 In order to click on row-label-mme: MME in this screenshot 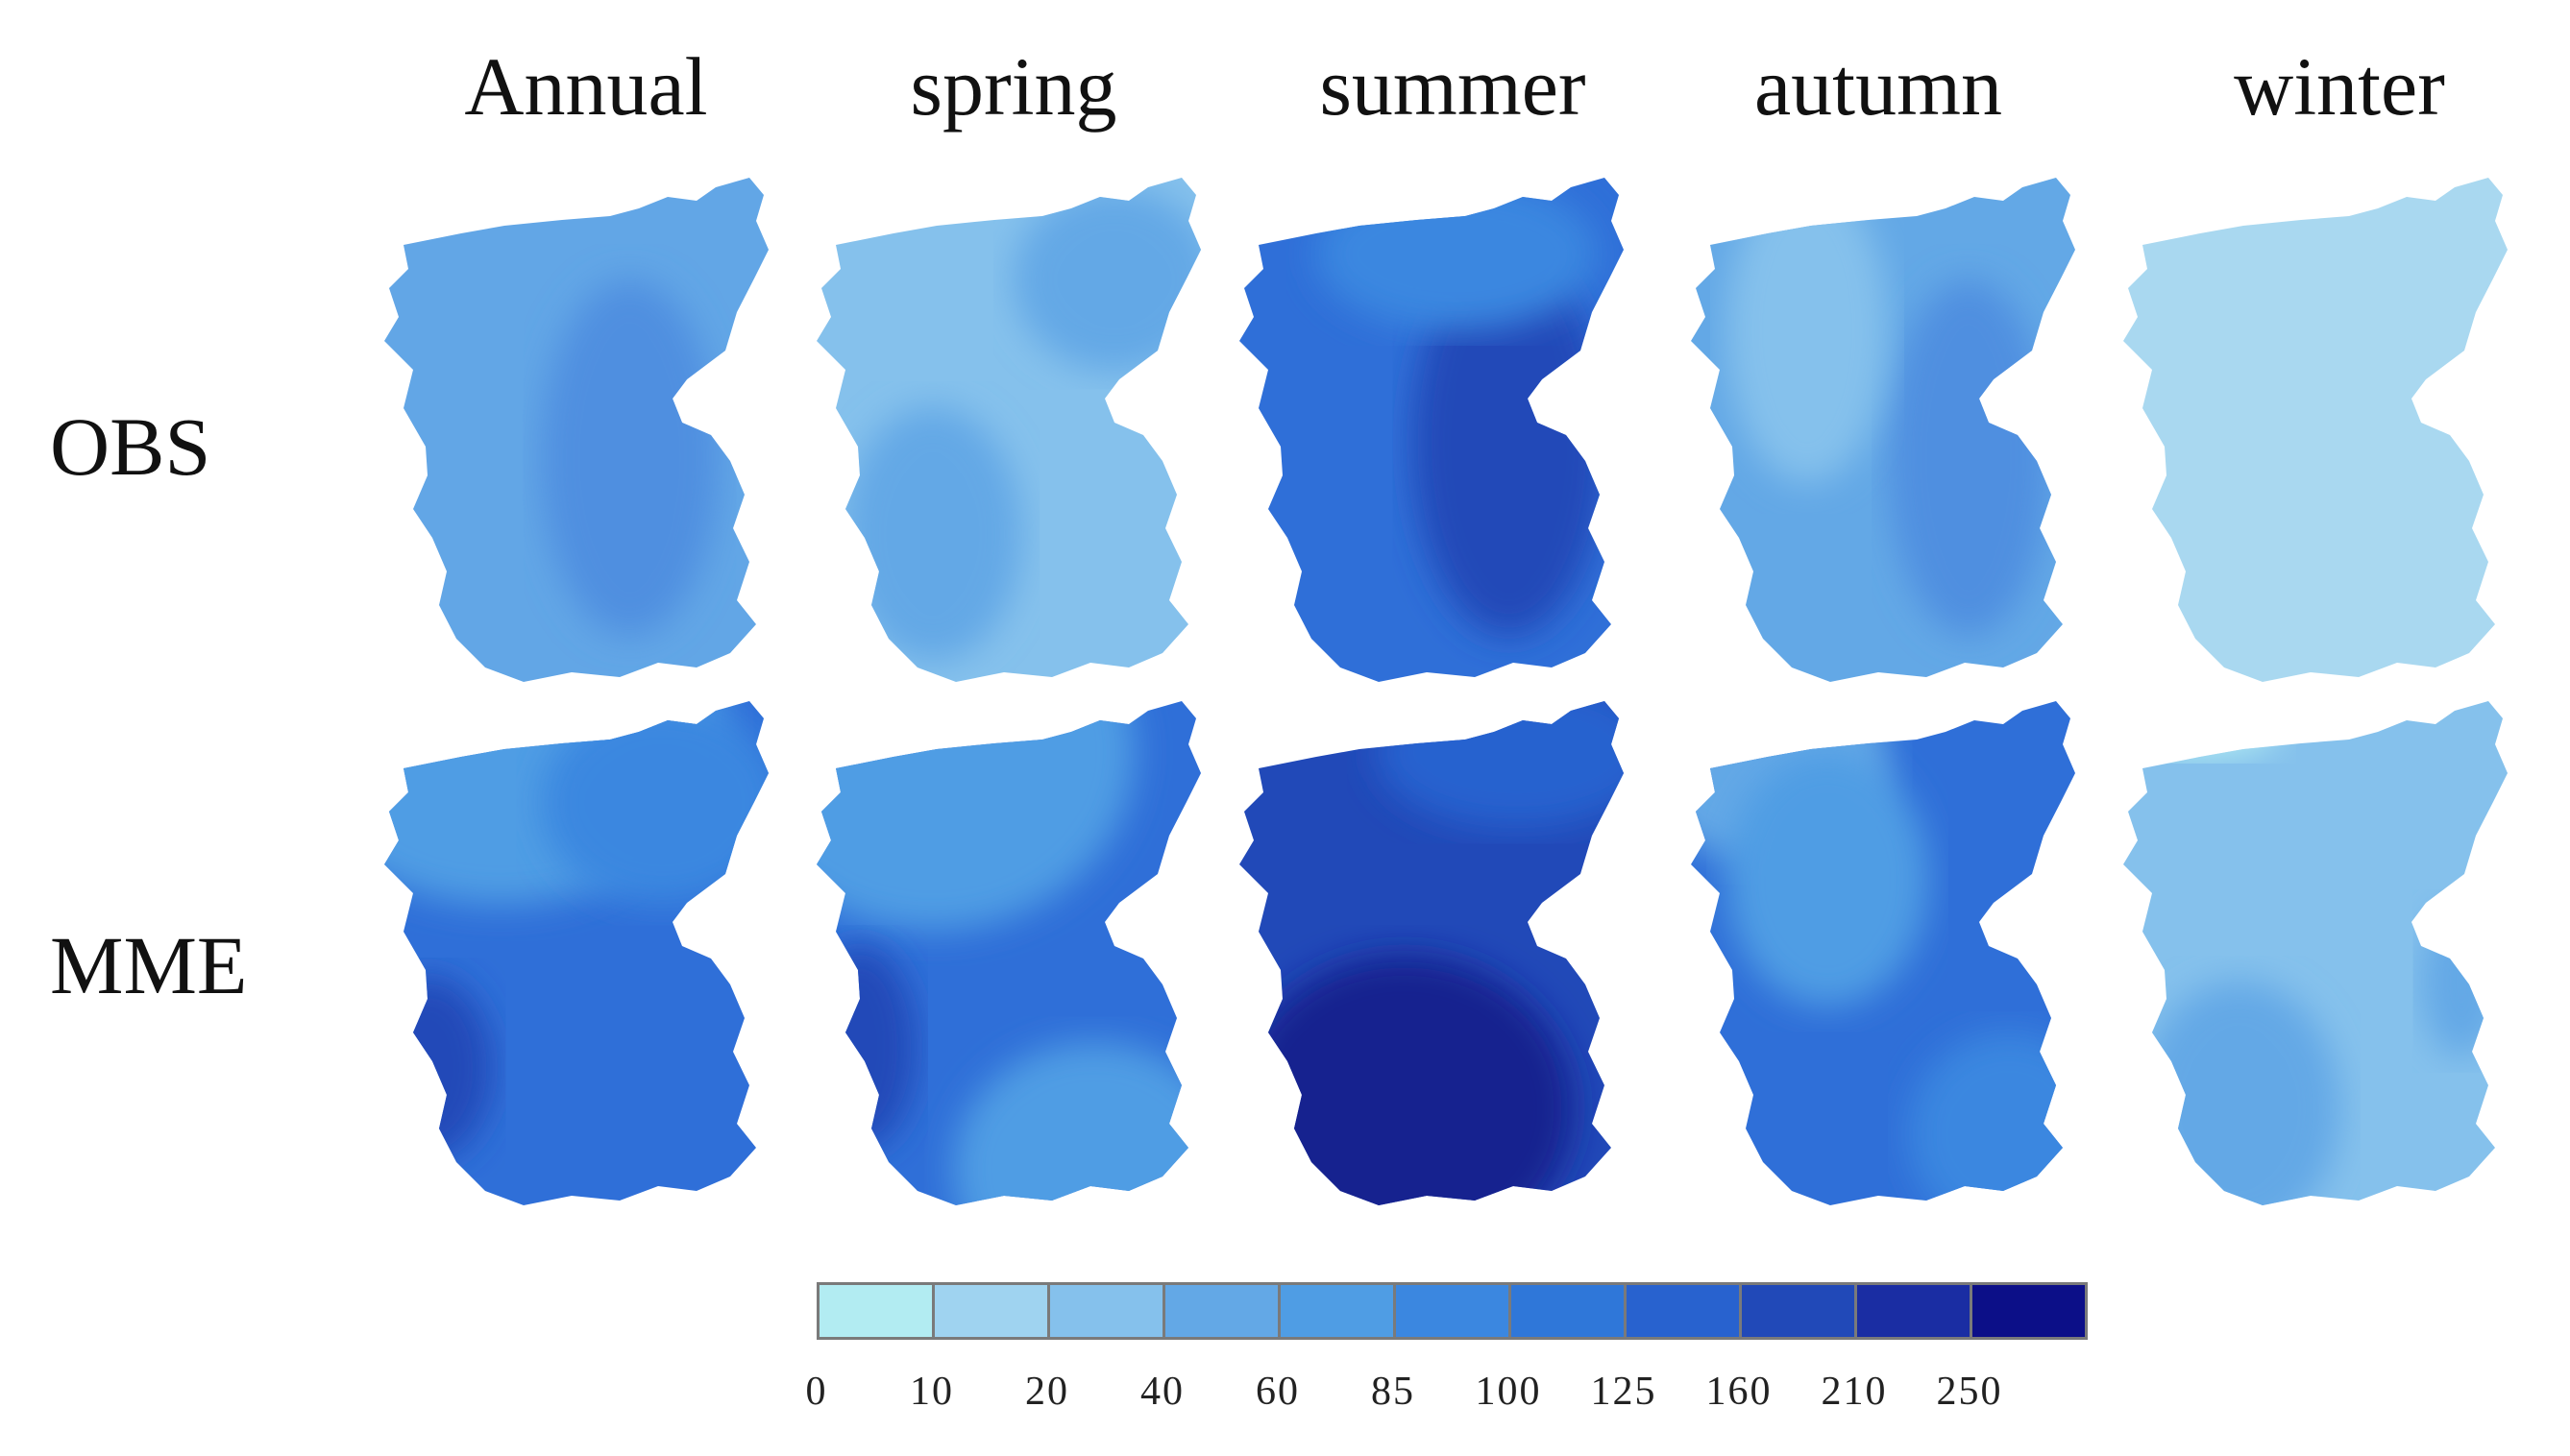, I will do `click(149, 965)`.